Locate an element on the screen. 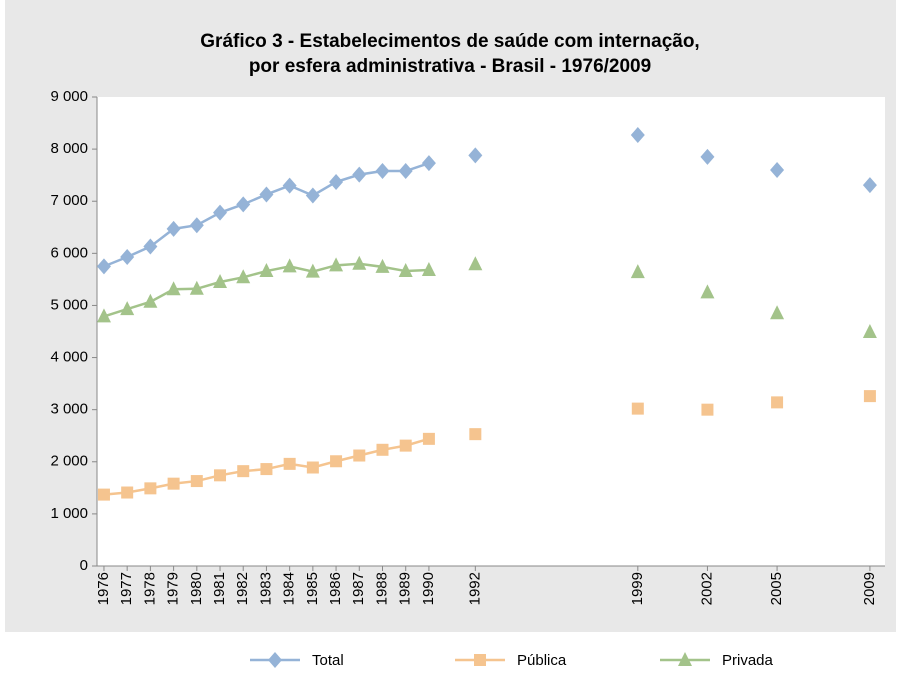  x-tick-label: 1977 is located at coordinates (126, 588).